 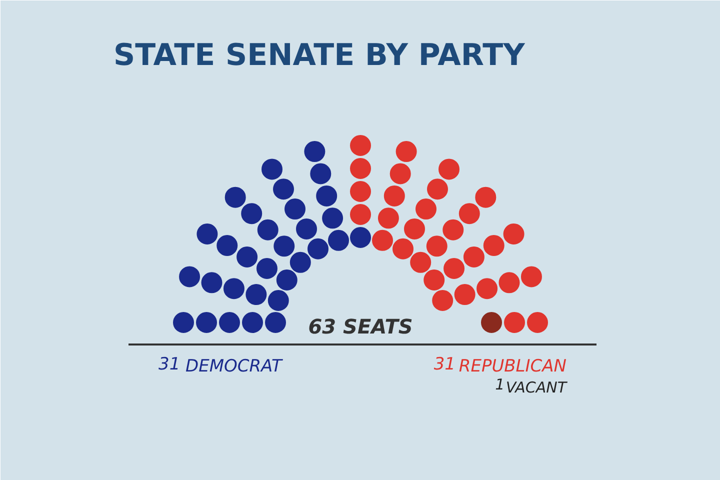 I want to click on text: 63 SEATS, so click(x=360, y=326).